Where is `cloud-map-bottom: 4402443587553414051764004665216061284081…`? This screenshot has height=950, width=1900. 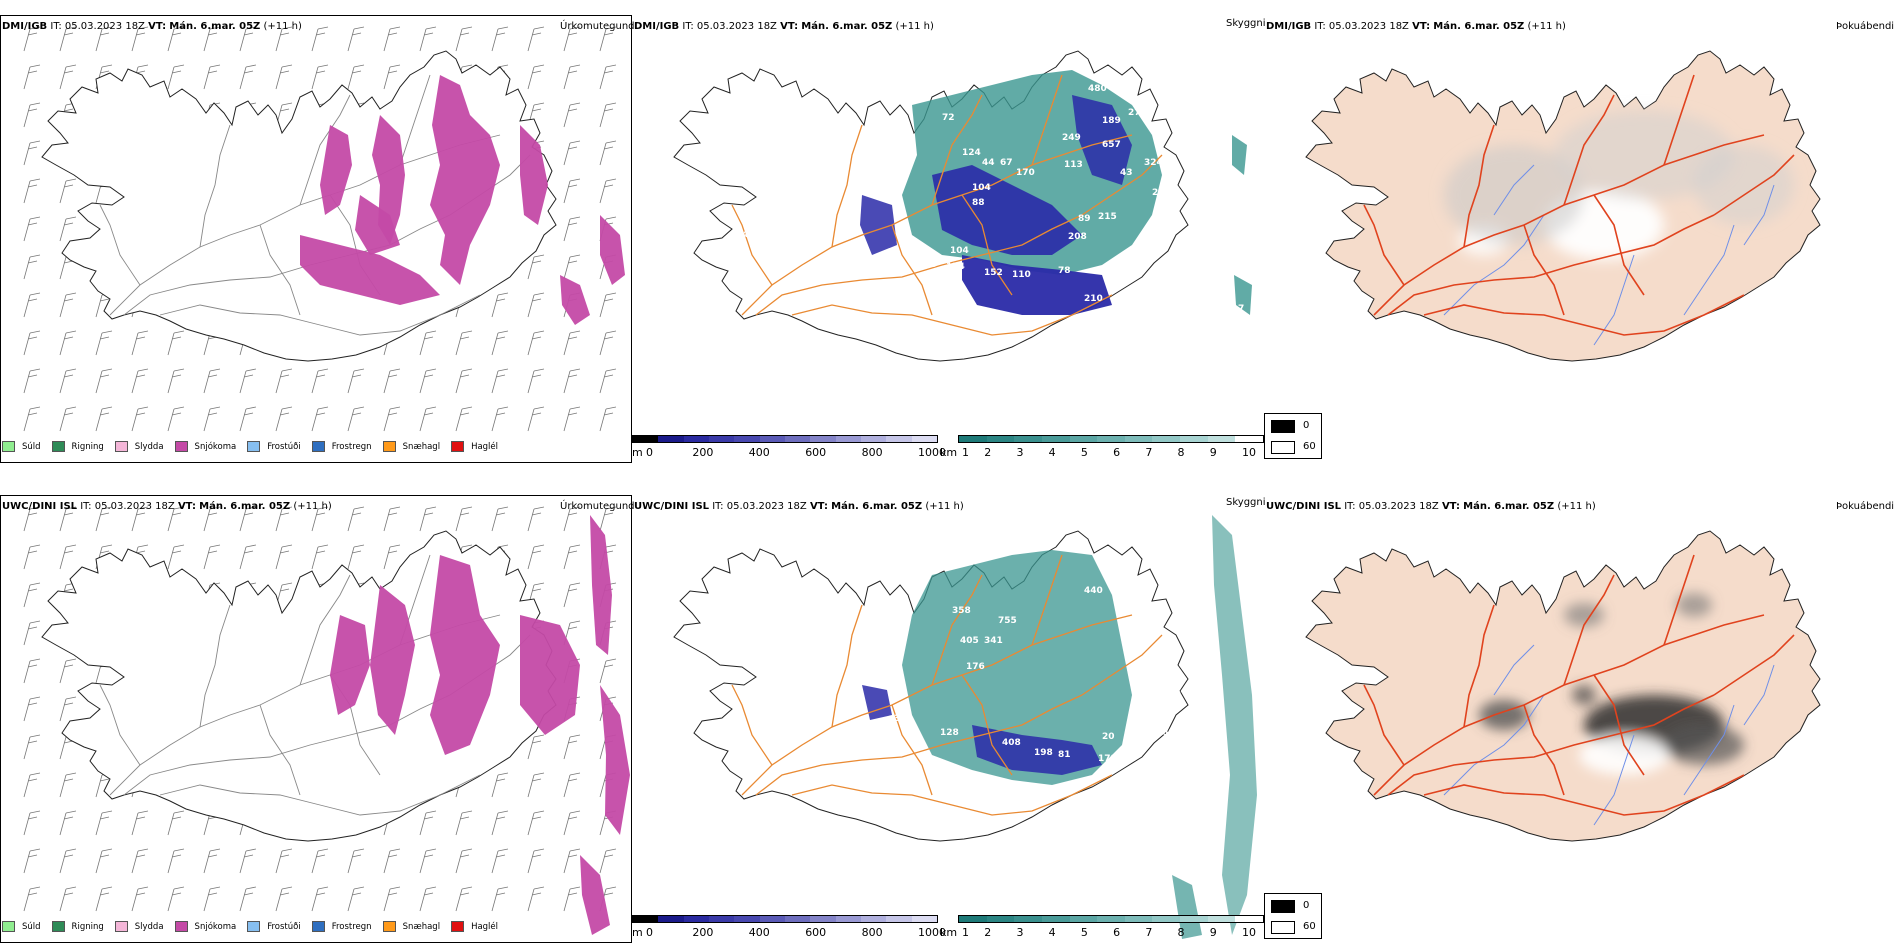 cloud-map-bottom: 4402443587553414051764004665216061284081… is located at coordinates (965, 727).